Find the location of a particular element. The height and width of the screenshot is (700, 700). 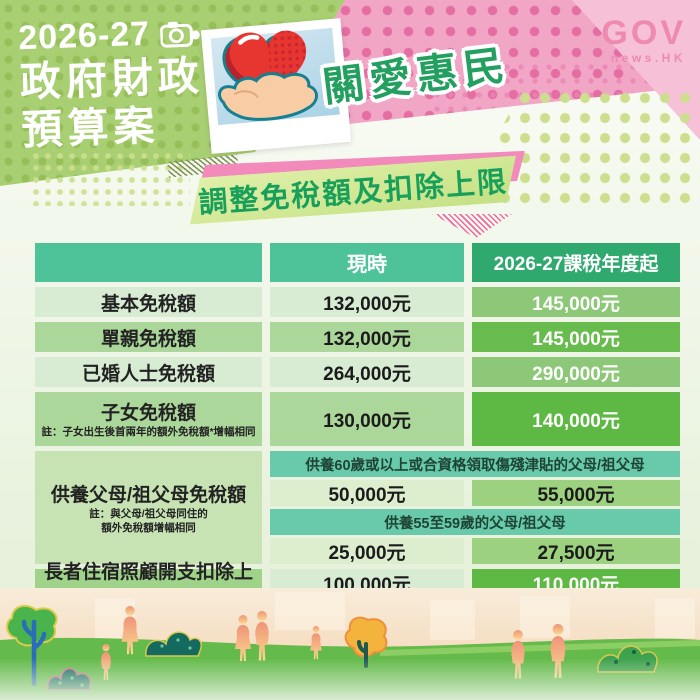

subgroup-header-60plus: 供養60歲或以上或合資格領取傷殘津貼的父母/祖父母 is located at coordinates (475, 464).